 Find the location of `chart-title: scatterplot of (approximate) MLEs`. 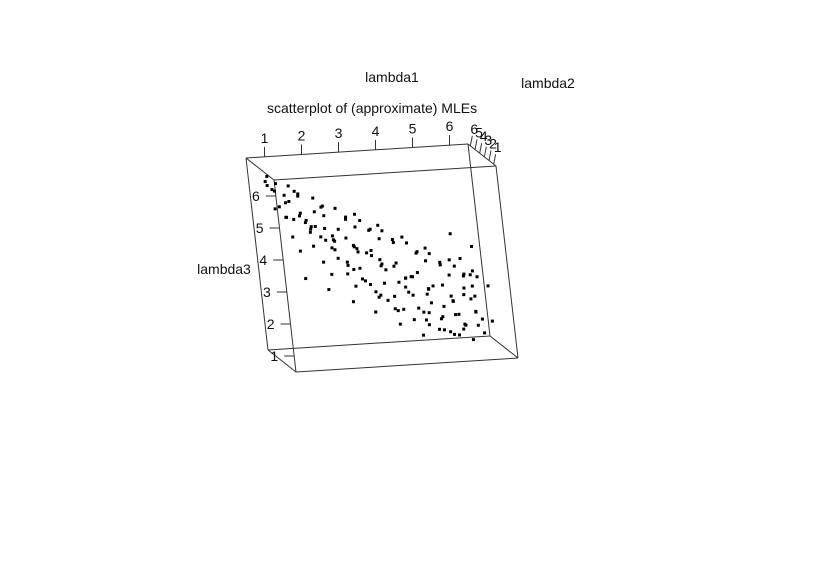

chart-title: scatterplot of (approximate) MLEs is located at coordinates (372, 108).